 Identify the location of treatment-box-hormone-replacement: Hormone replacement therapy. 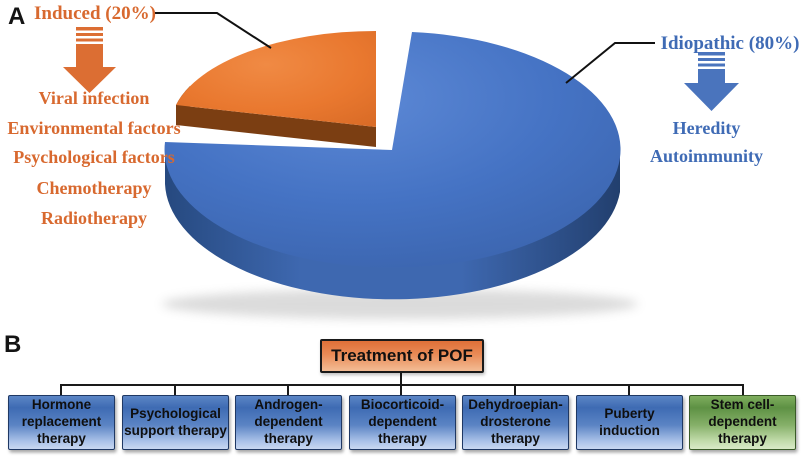
(61, 422).